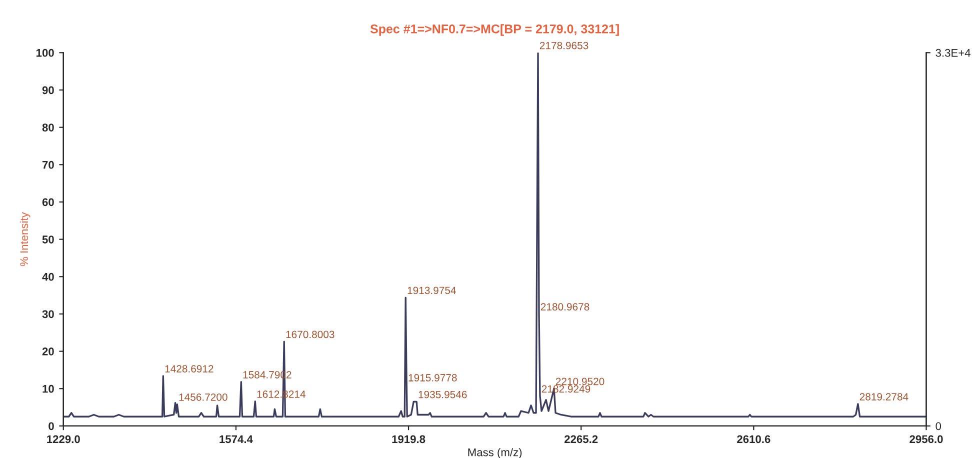 This screenshot has height=458, width=975. I want to click on x-tick-label: 2610.6, so click(753, 439).